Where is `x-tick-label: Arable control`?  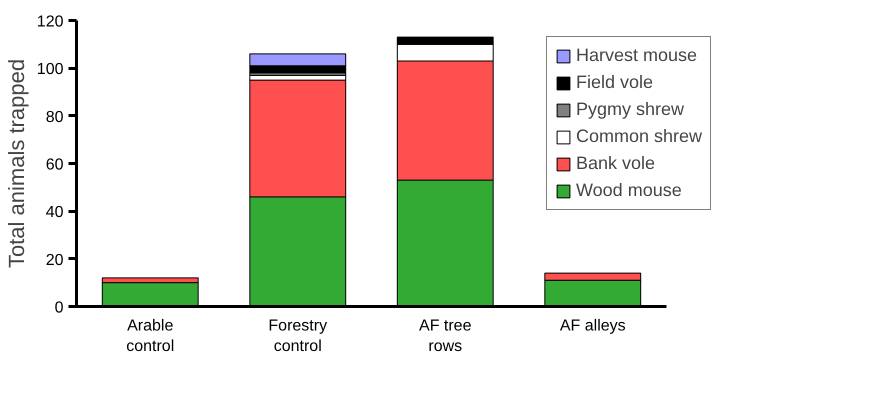 x-tick-label: Arable control is located at coordinates (150, 336).